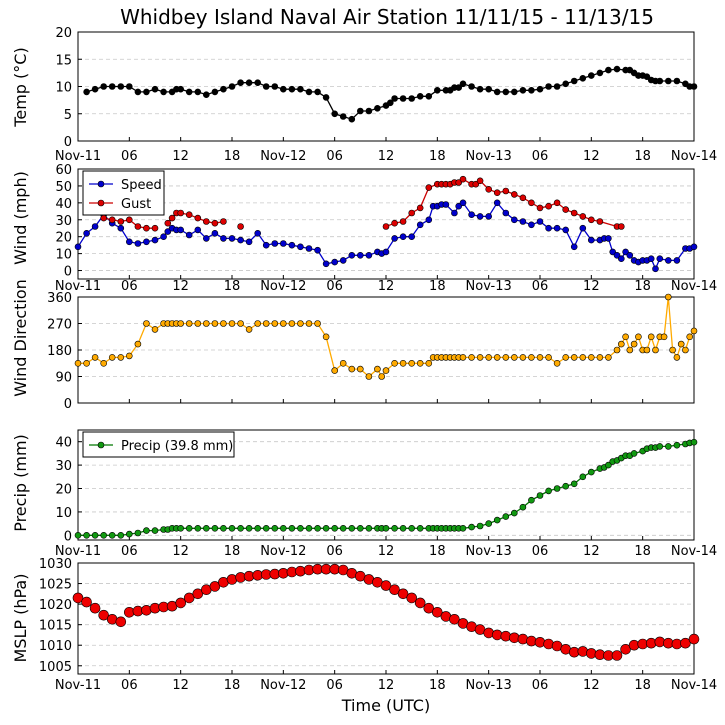 This screenshot has height=725, width=725. I want to click on y-tick-label: 15, so click(63, 60).